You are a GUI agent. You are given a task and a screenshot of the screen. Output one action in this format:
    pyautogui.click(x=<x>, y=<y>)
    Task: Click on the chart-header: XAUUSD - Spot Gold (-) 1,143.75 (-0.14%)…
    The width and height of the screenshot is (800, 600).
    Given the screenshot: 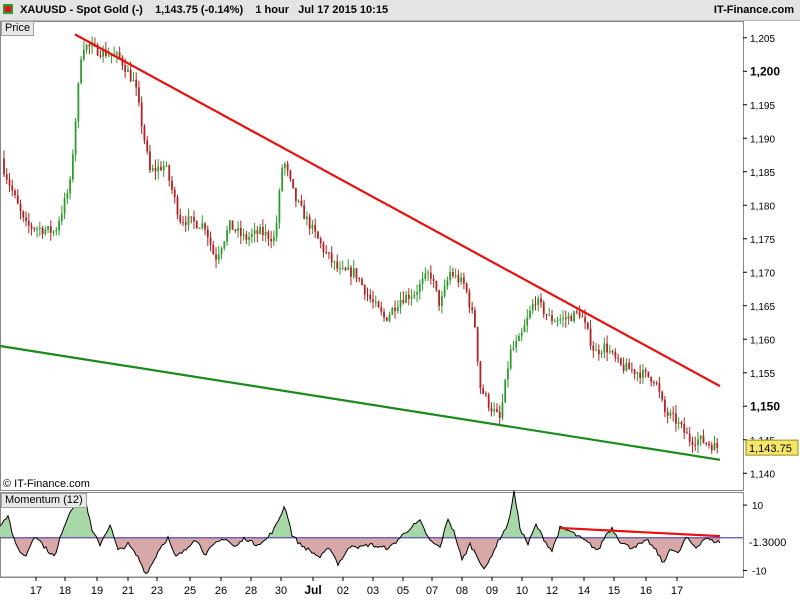 What is the action you would take?
    pyautogui.click(x=400, y=10)
    